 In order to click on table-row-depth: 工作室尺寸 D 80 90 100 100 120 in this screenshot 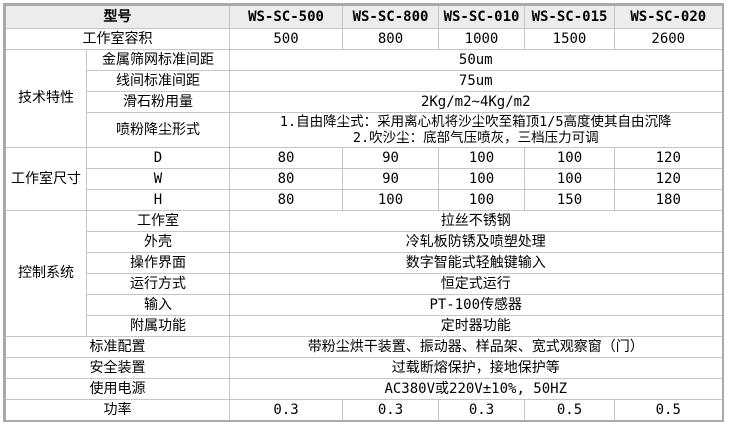, I will do `click(363, 179)`.